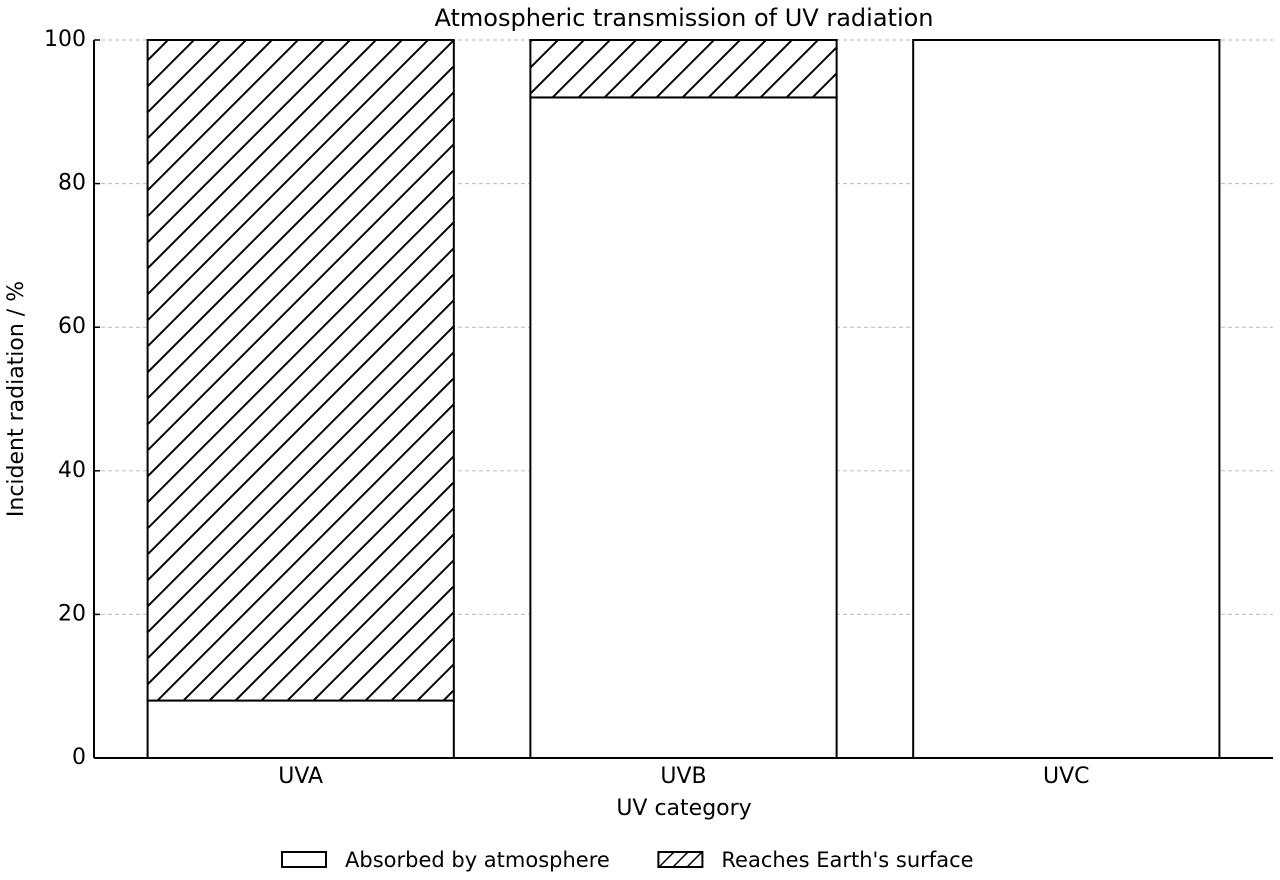 The image size is (1280, 880). I want to click on y-axis-label: Incident radiation / %, so click(16, 399).